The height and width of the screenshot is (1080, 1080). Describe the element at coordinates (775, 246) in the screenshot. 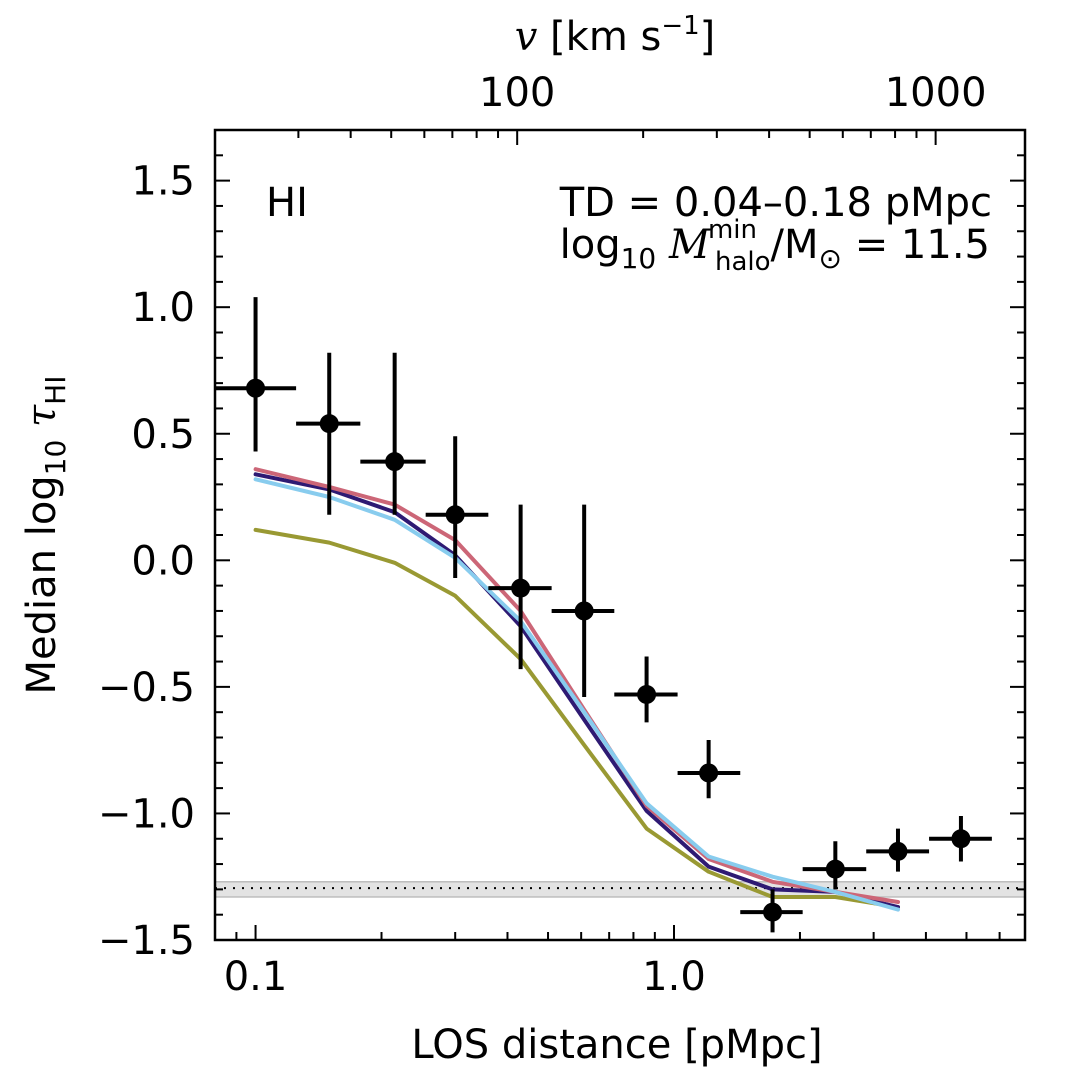

I see `mass-annotation: log10 Mmin halo/M⊙ = 11.5` at that location.